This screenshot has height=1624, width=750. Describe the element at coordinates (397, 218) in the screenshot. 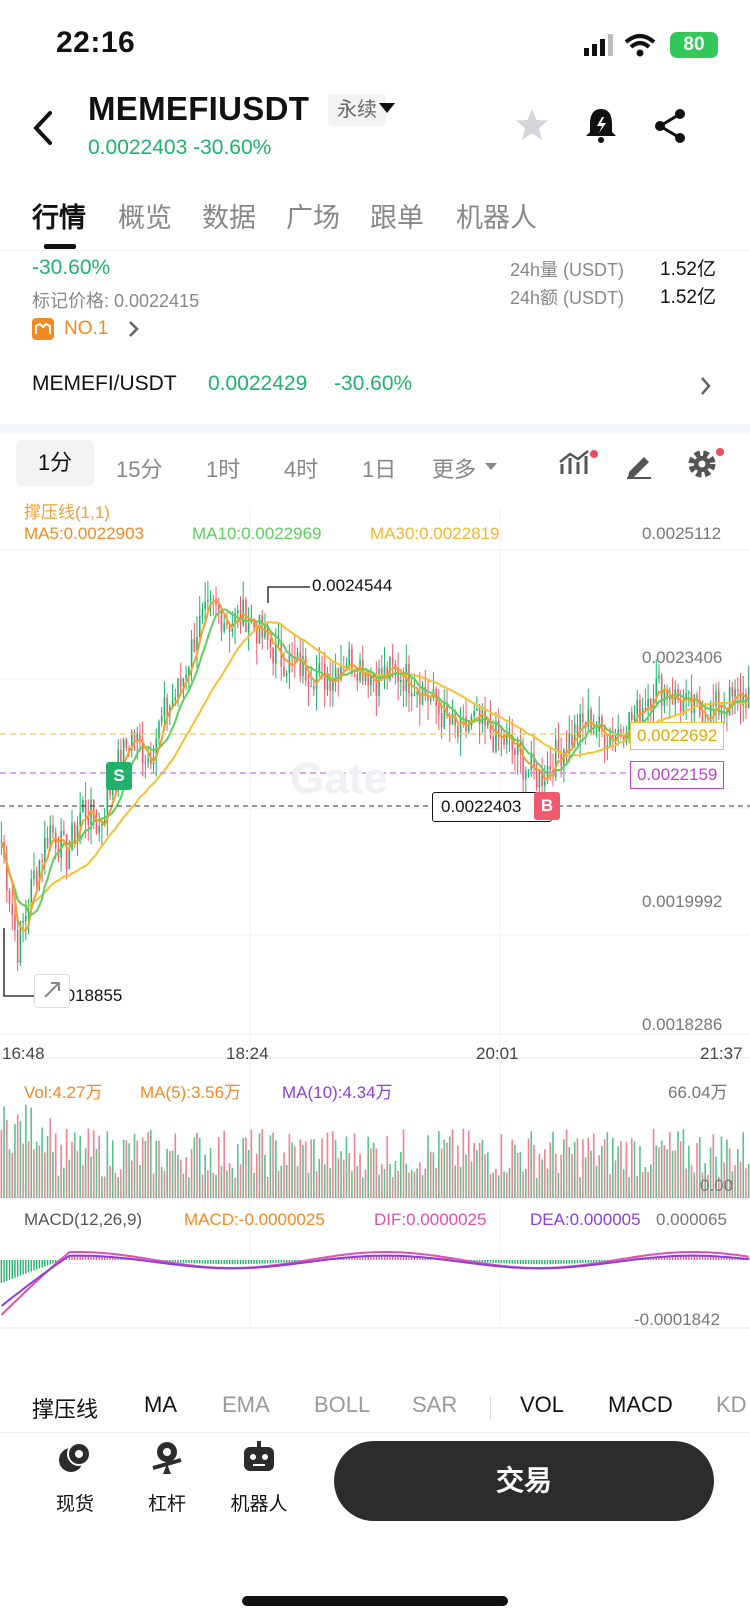

I see `tab-copy-trading: 跟单` at that location.